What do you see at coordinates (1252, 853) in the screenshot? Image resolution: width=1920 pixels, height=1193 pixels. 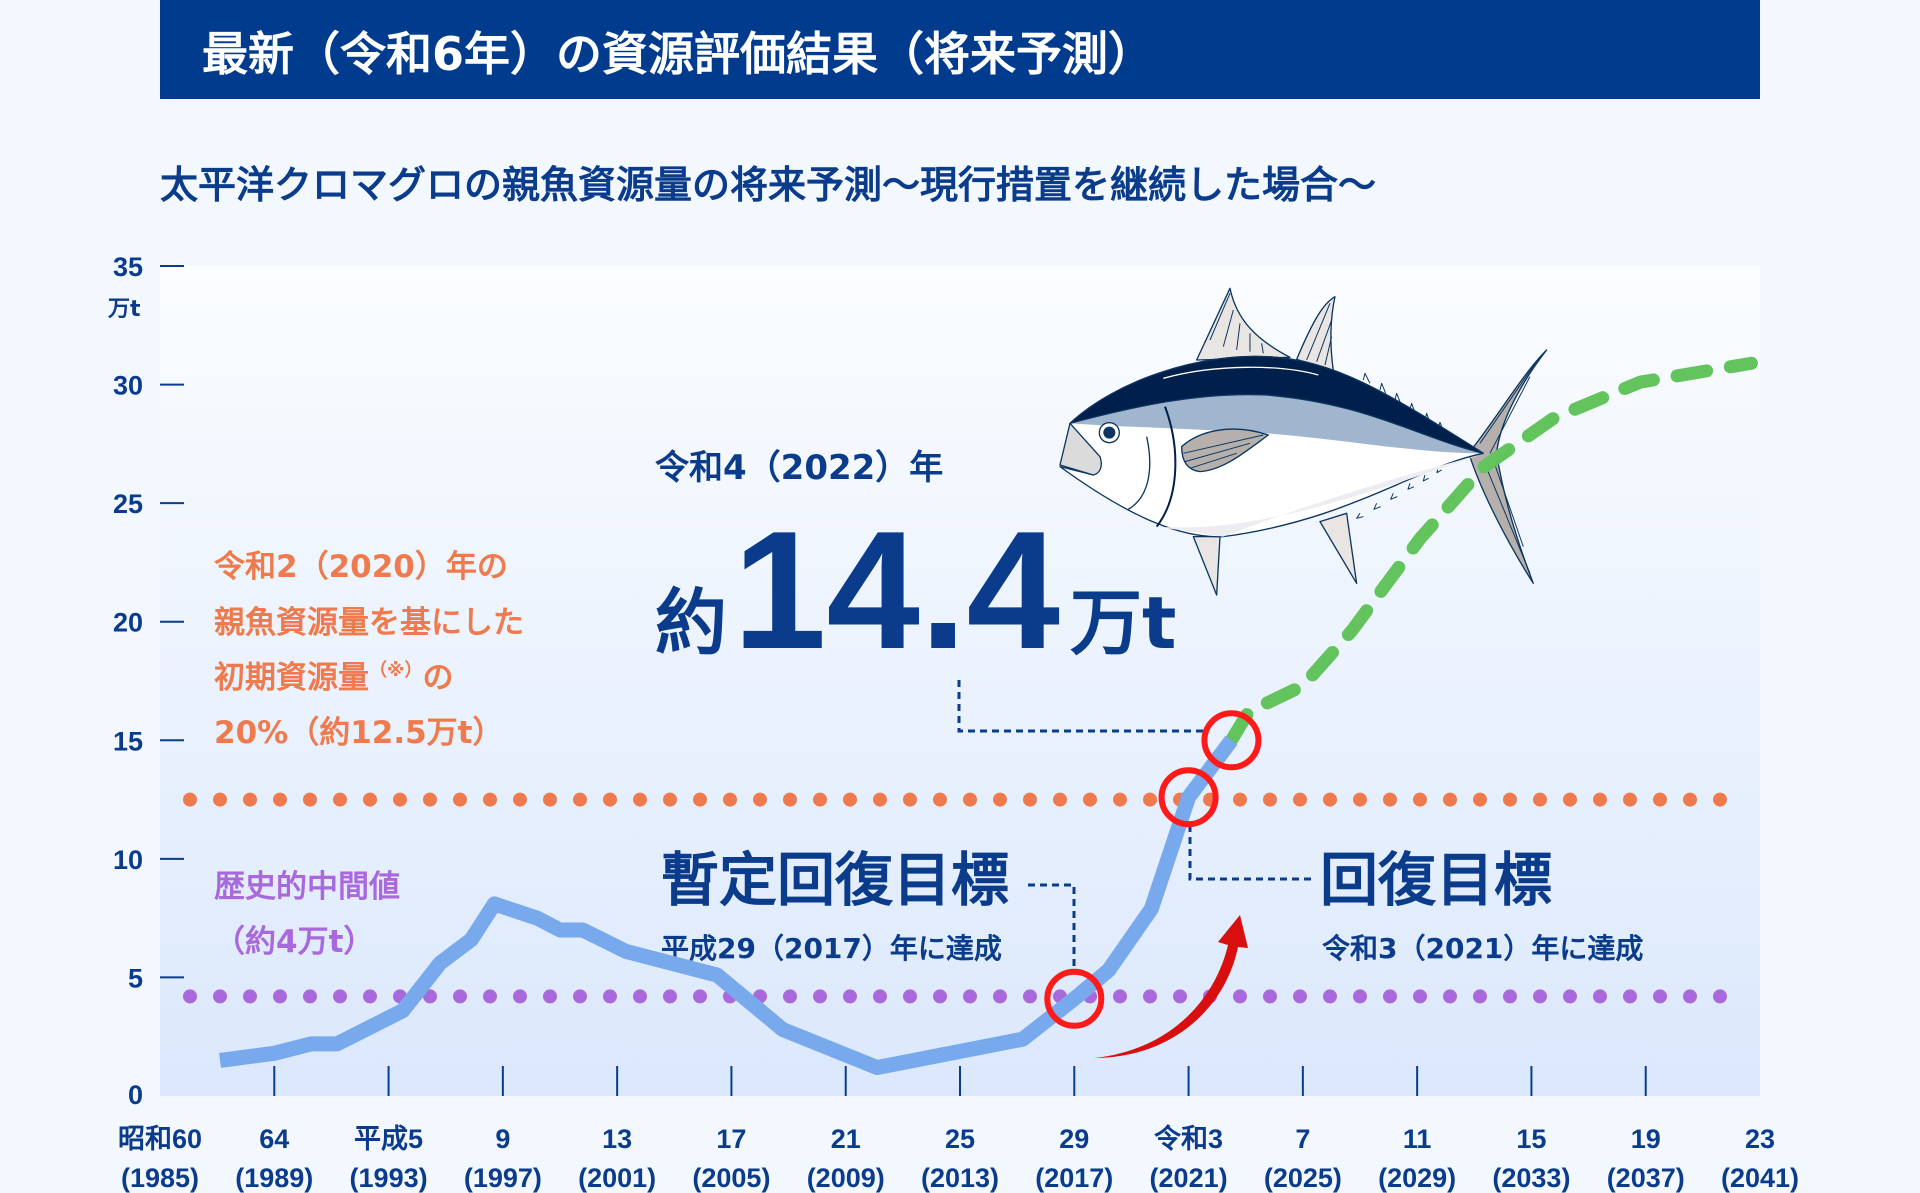 I see `goal-connector` at bounding box center [1252, 853].